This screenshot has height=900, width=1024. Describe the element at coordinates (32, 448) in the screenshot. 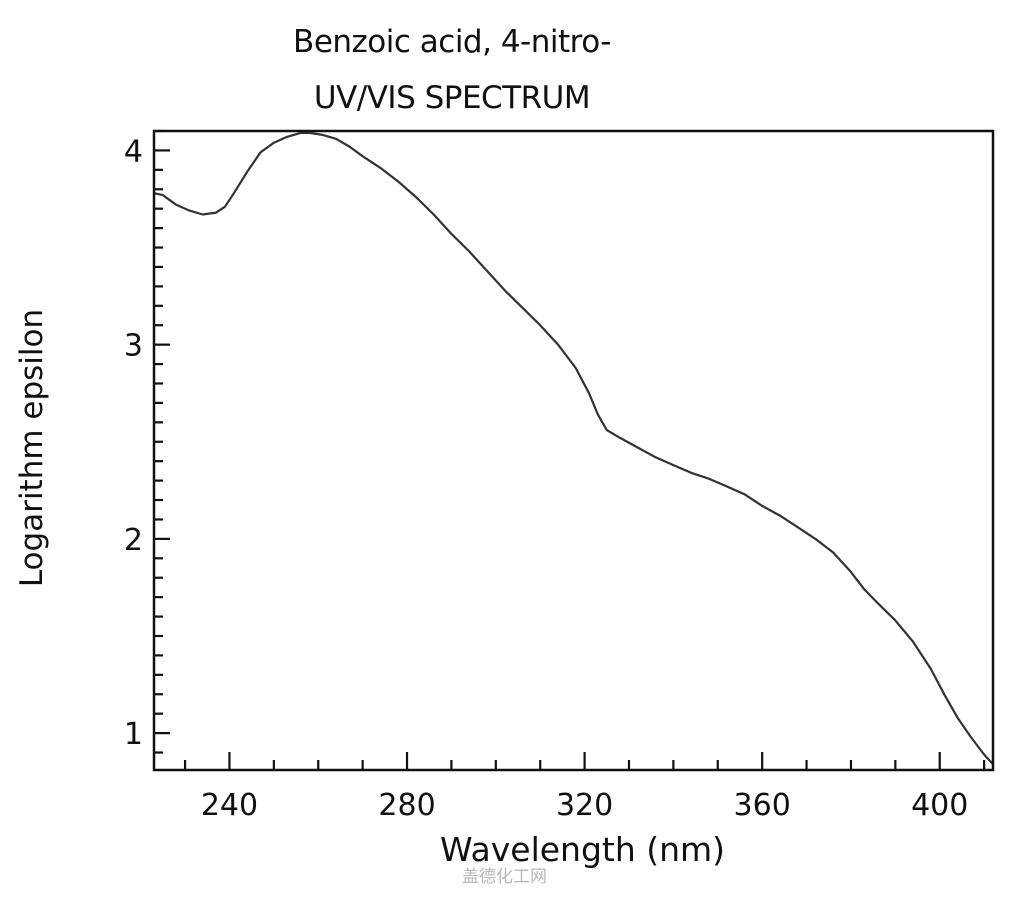

I see `y-axis-label: Logarithm epsilon` at that location.